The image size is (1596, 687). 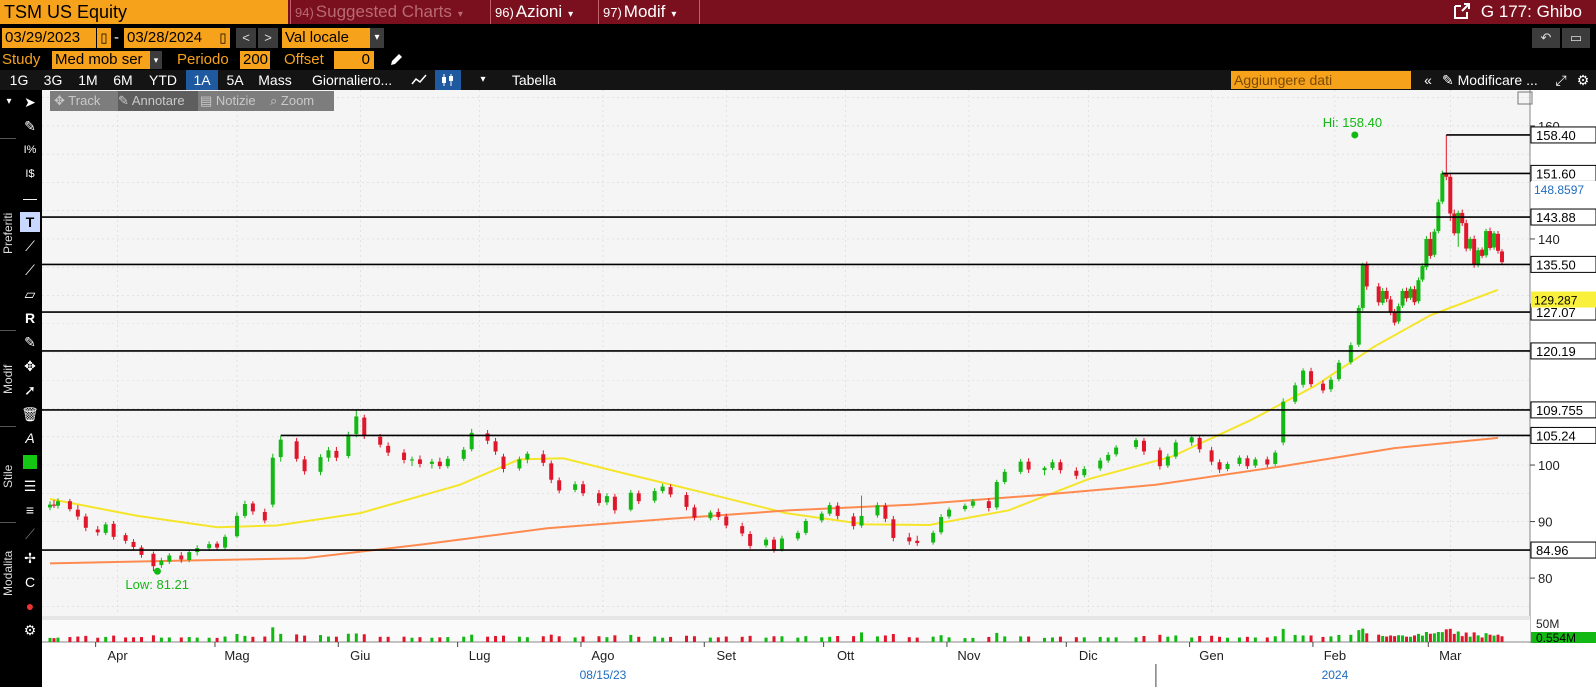 What do you see at coordinates (542, 12) in the screenshot?
I see `azioni-menu: 96) Azioni ▾` at bounding box center [542, 12].